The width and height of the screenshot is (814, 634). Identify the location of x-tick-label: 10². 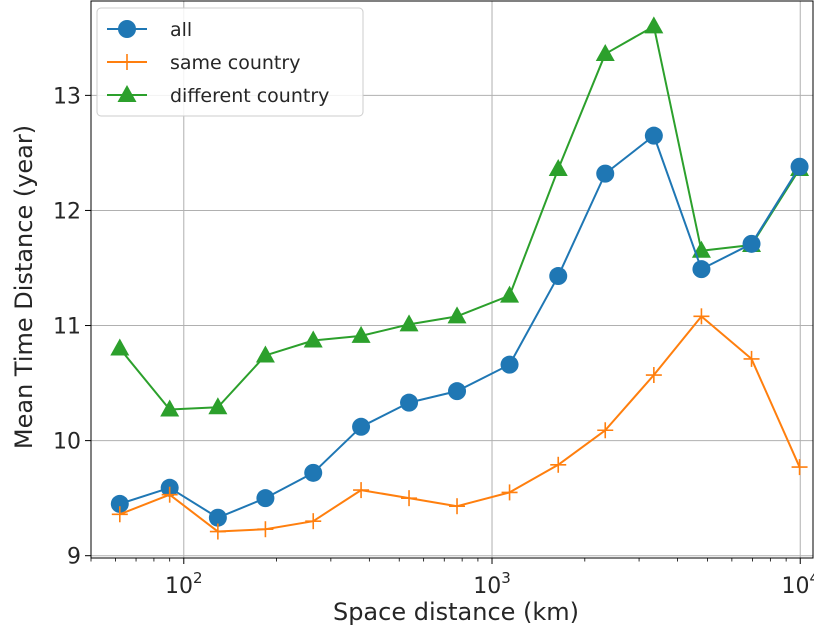
(184, 584).